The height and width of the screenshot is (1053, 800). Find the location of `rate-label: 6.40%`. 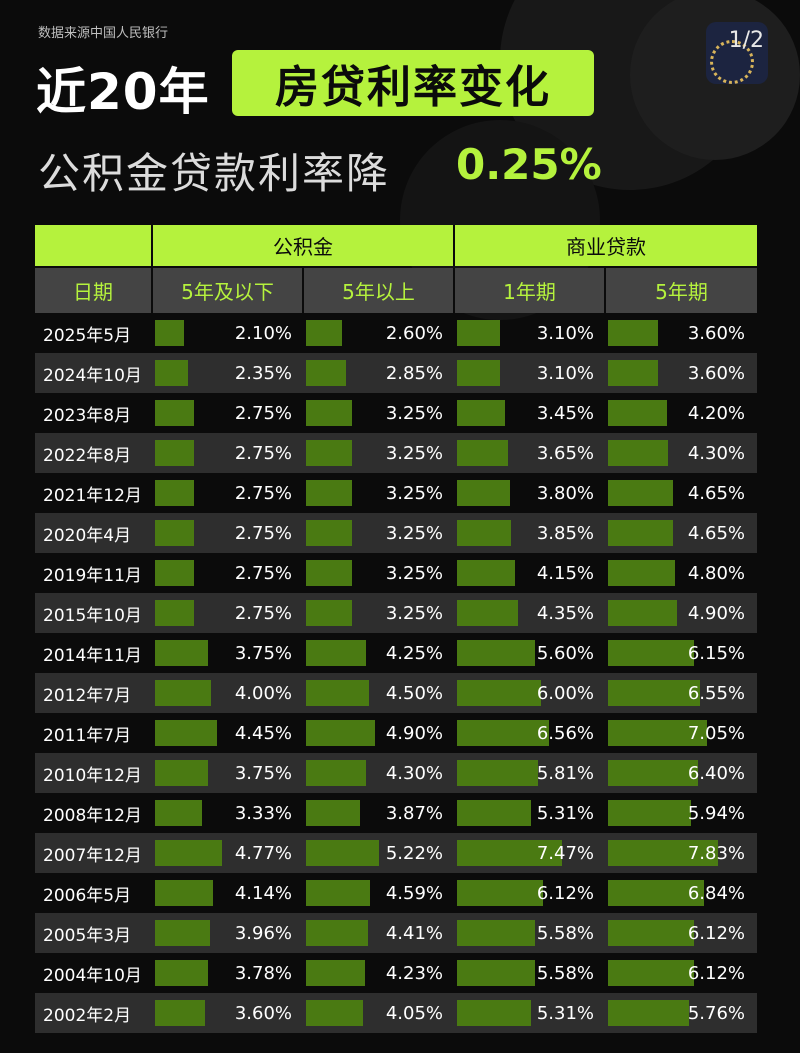

rate-label: 6.40% is located at coordinates (716, 773).